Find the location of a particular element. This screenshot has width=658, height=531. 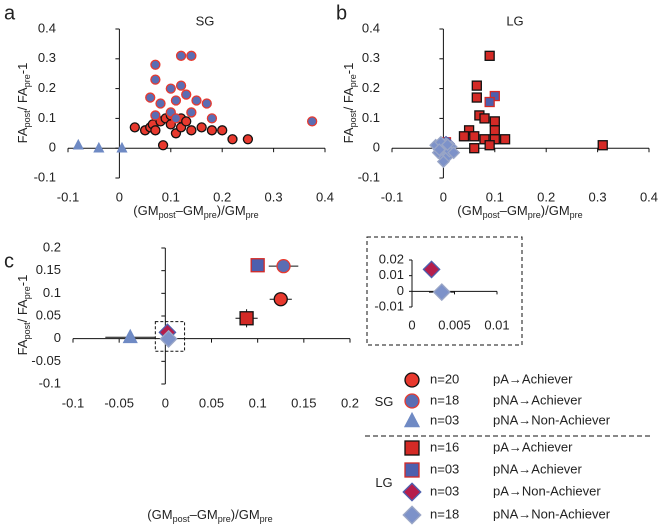

x-tick-label: 0.15 is located at coordinates (303, 402).